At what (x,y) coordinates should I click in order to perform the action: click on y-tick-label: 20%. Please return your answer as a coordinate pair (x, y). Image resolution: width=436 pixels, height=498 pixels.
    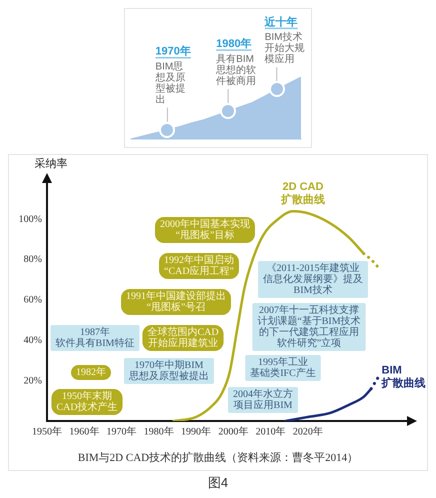
    Looking at the image, I should click on (33, 380).